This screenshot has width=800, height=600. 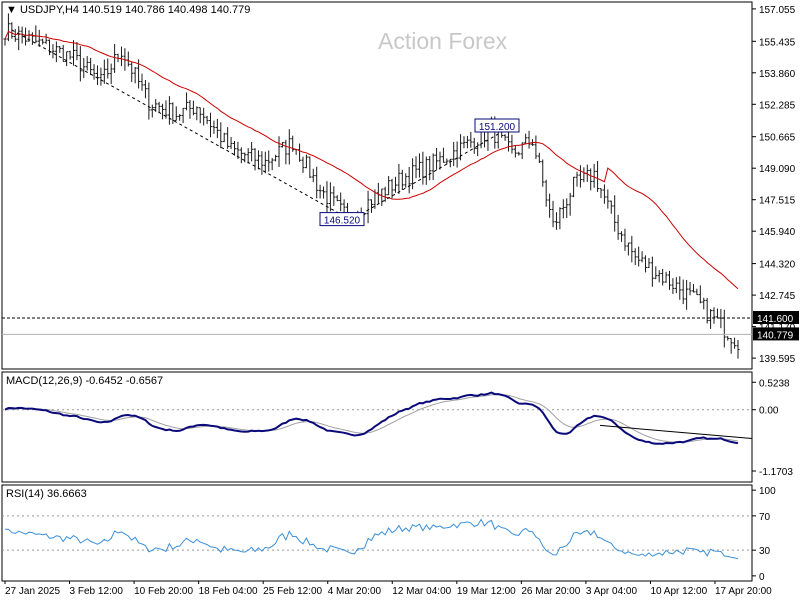 What do you see at coordinates (676, 432) in the screenshot?
I see `macd-divergence-line` at bounding box center [676, 432].